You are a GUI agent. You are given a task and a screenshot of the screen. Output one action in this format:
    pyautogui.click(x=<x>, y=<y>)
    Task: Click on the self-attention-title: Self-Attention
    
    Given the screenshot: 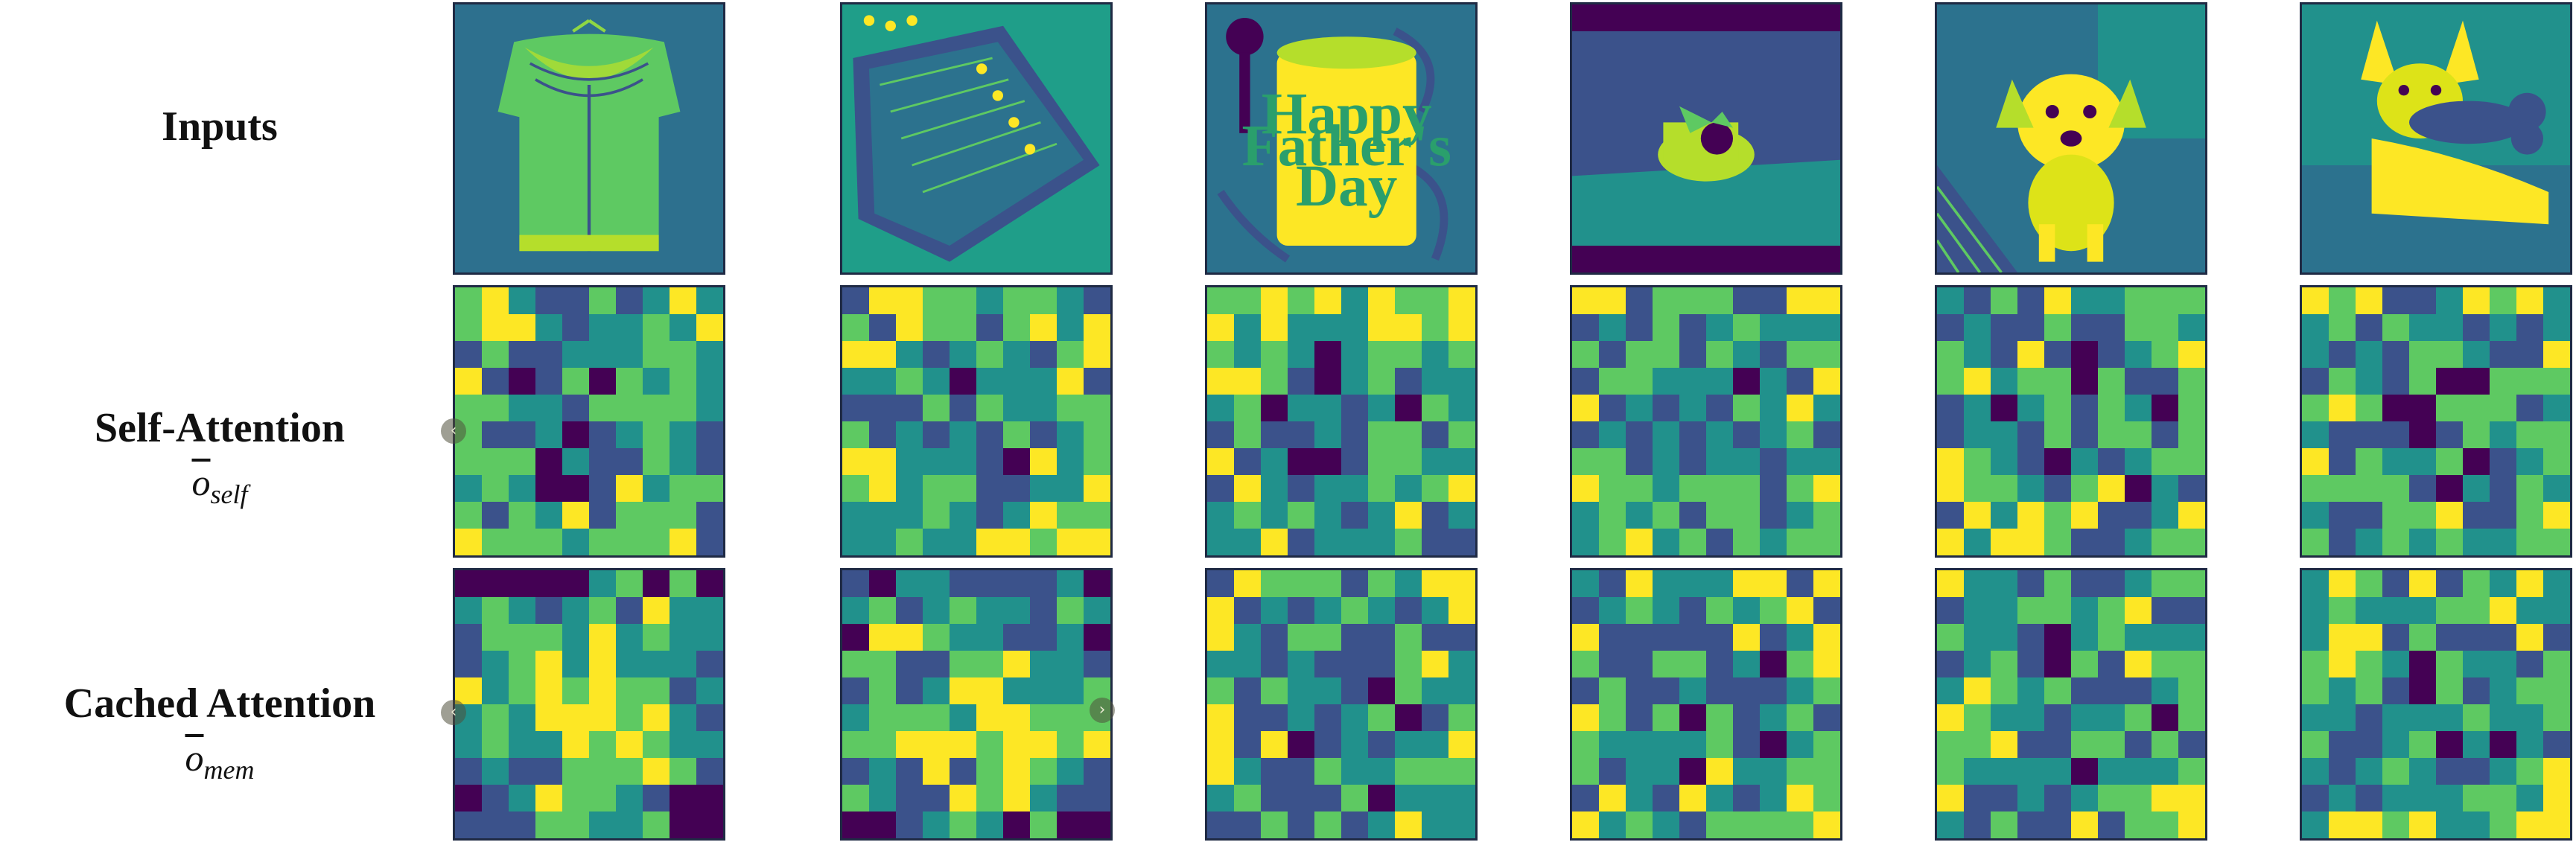 What is the action you would take?
    pyautogui.click(x=220, y=428)
    